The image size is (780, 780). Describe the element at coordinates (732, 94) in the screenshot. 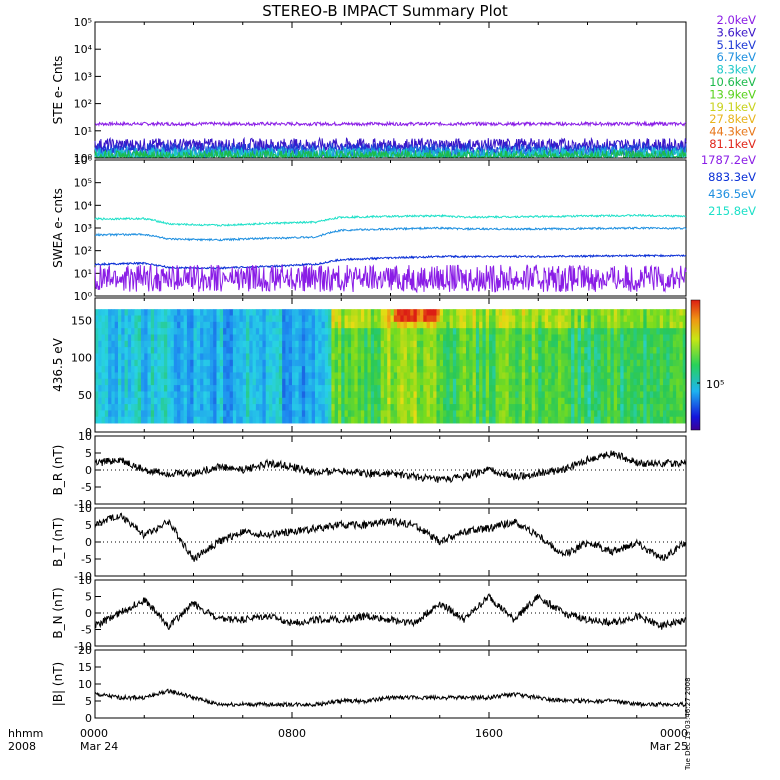

I see `legend-entry-ste: 13.9keV` at that location.